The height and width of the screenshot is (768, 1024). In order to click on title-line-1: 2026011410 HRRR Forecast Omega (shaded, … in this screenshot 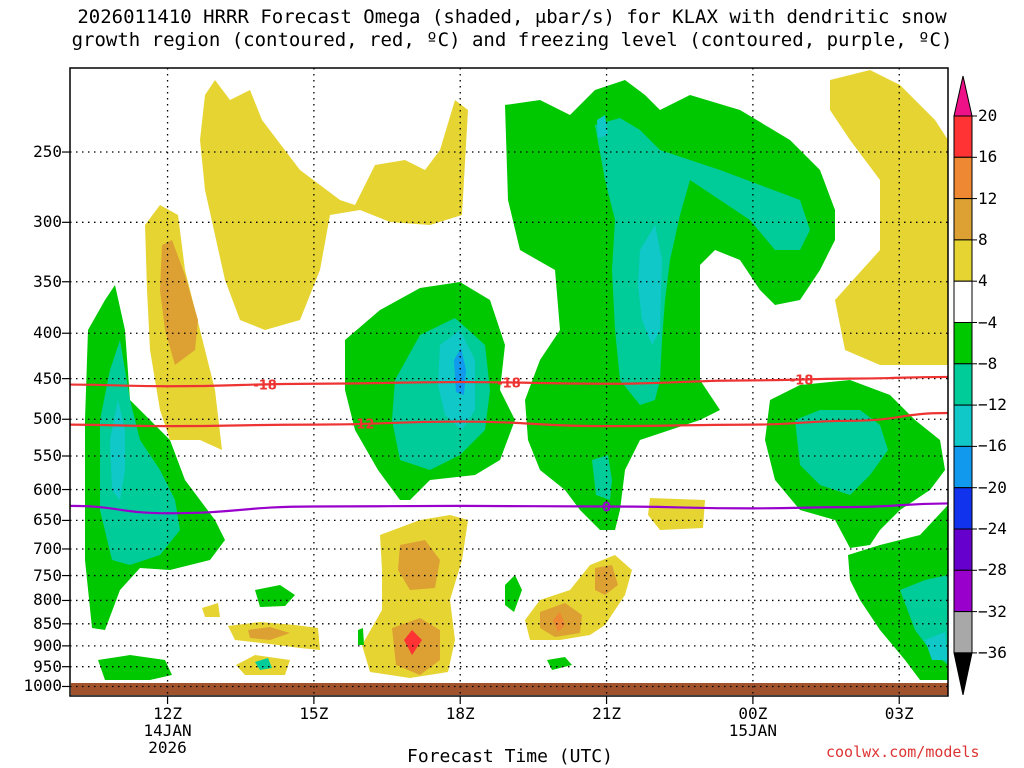, I will do `click(512, 17)`.